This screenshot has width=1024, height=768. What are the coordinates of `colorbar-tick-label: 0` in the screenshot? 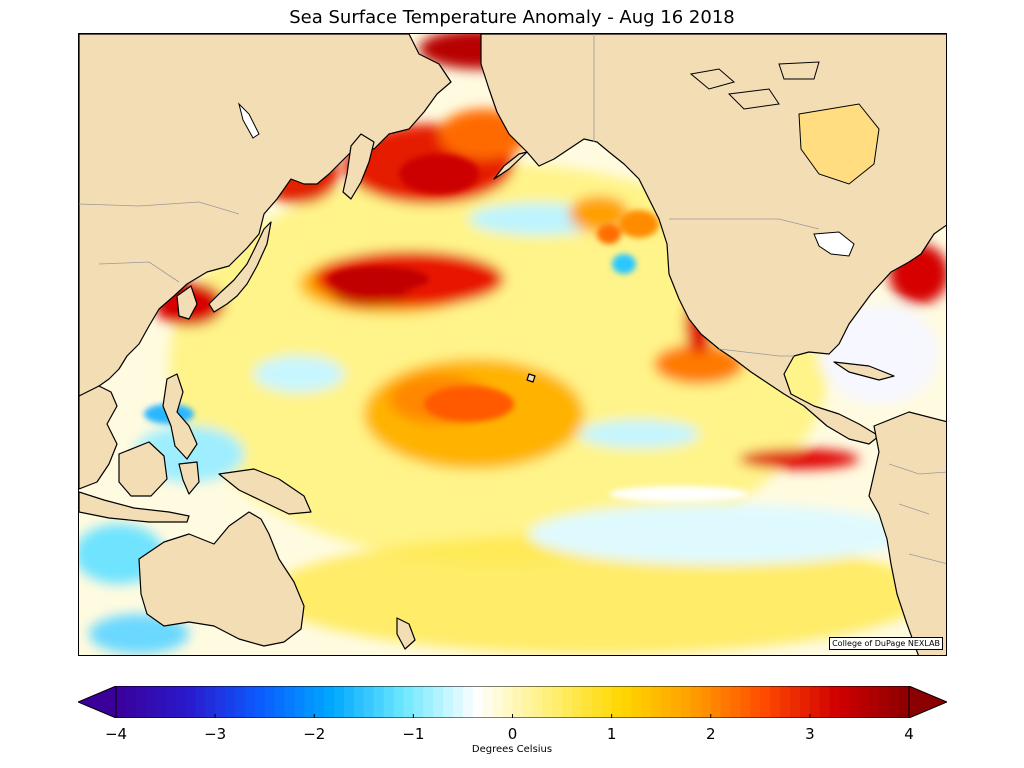 It's located at (512, 734).